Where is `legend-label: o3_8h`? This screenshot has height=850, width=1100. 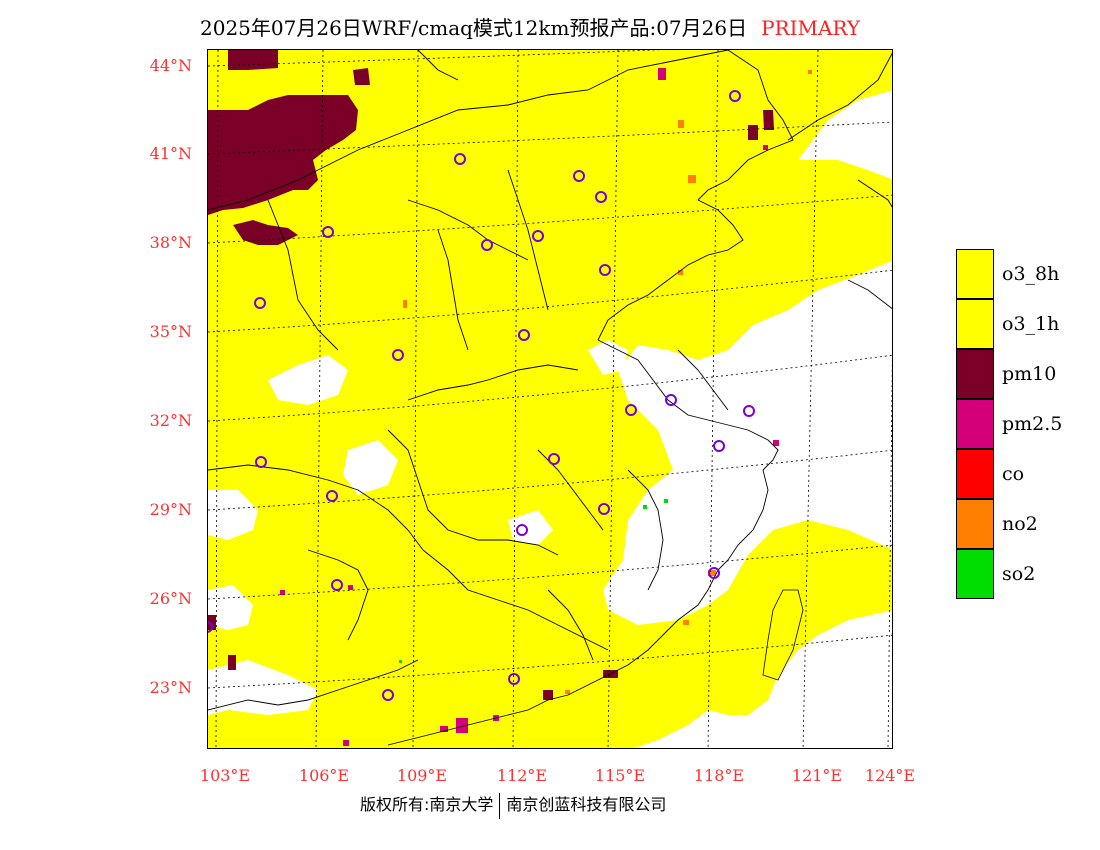 legend-label: o3_8h is located at coordinates (1031, 274).